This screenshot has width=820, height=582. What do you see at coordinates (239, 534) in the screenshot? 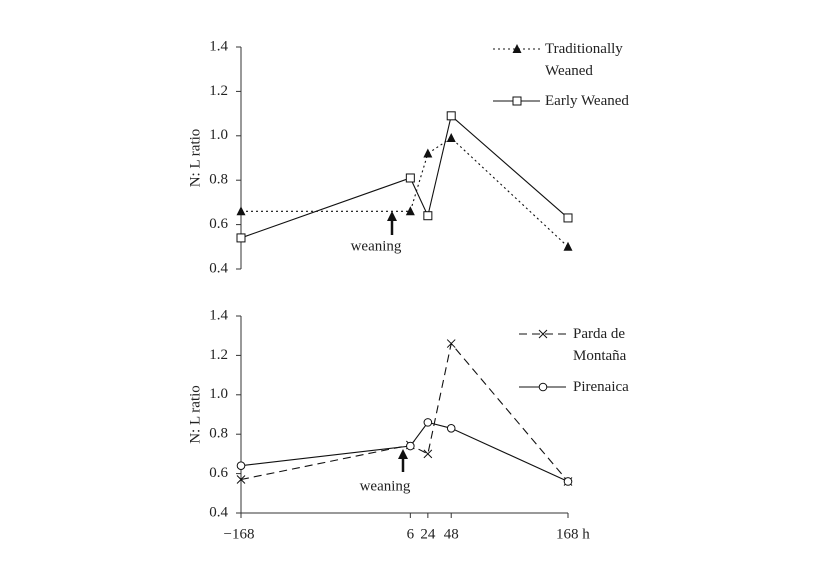
I see `x-tick-label: −168` at bounding box center [239, 534].